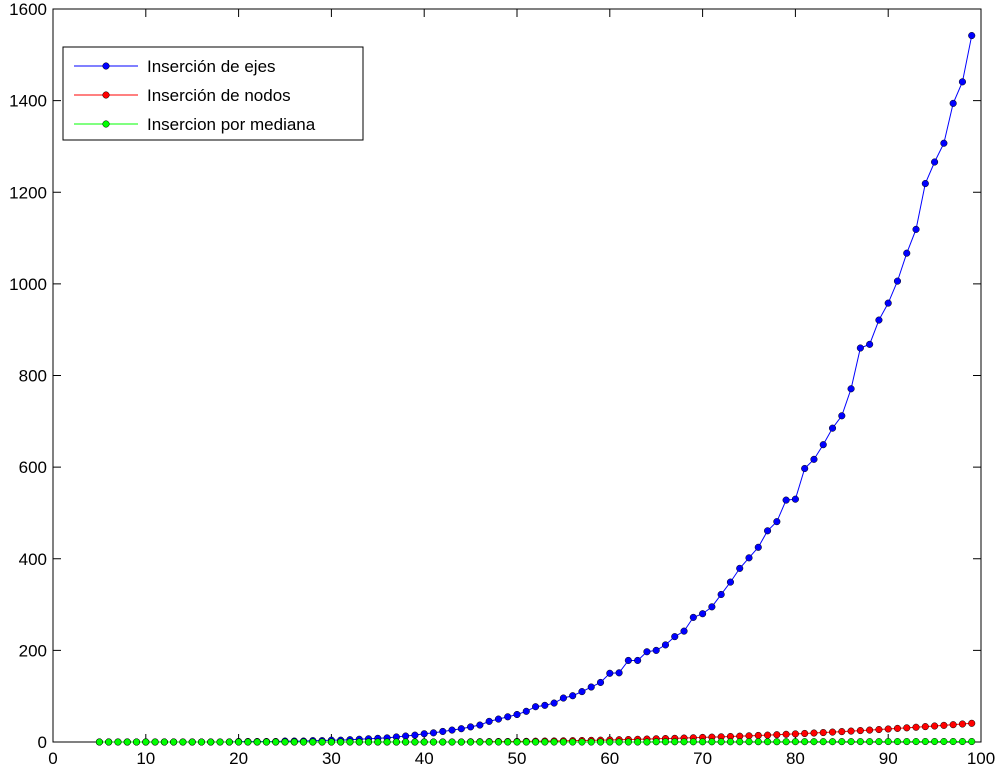 The height and width of the screenshot is (784, 1000). Describe the element at coordinates (211, 66) in the screenshot. I see `legend-label-0: Inserción de ejes` at that location.